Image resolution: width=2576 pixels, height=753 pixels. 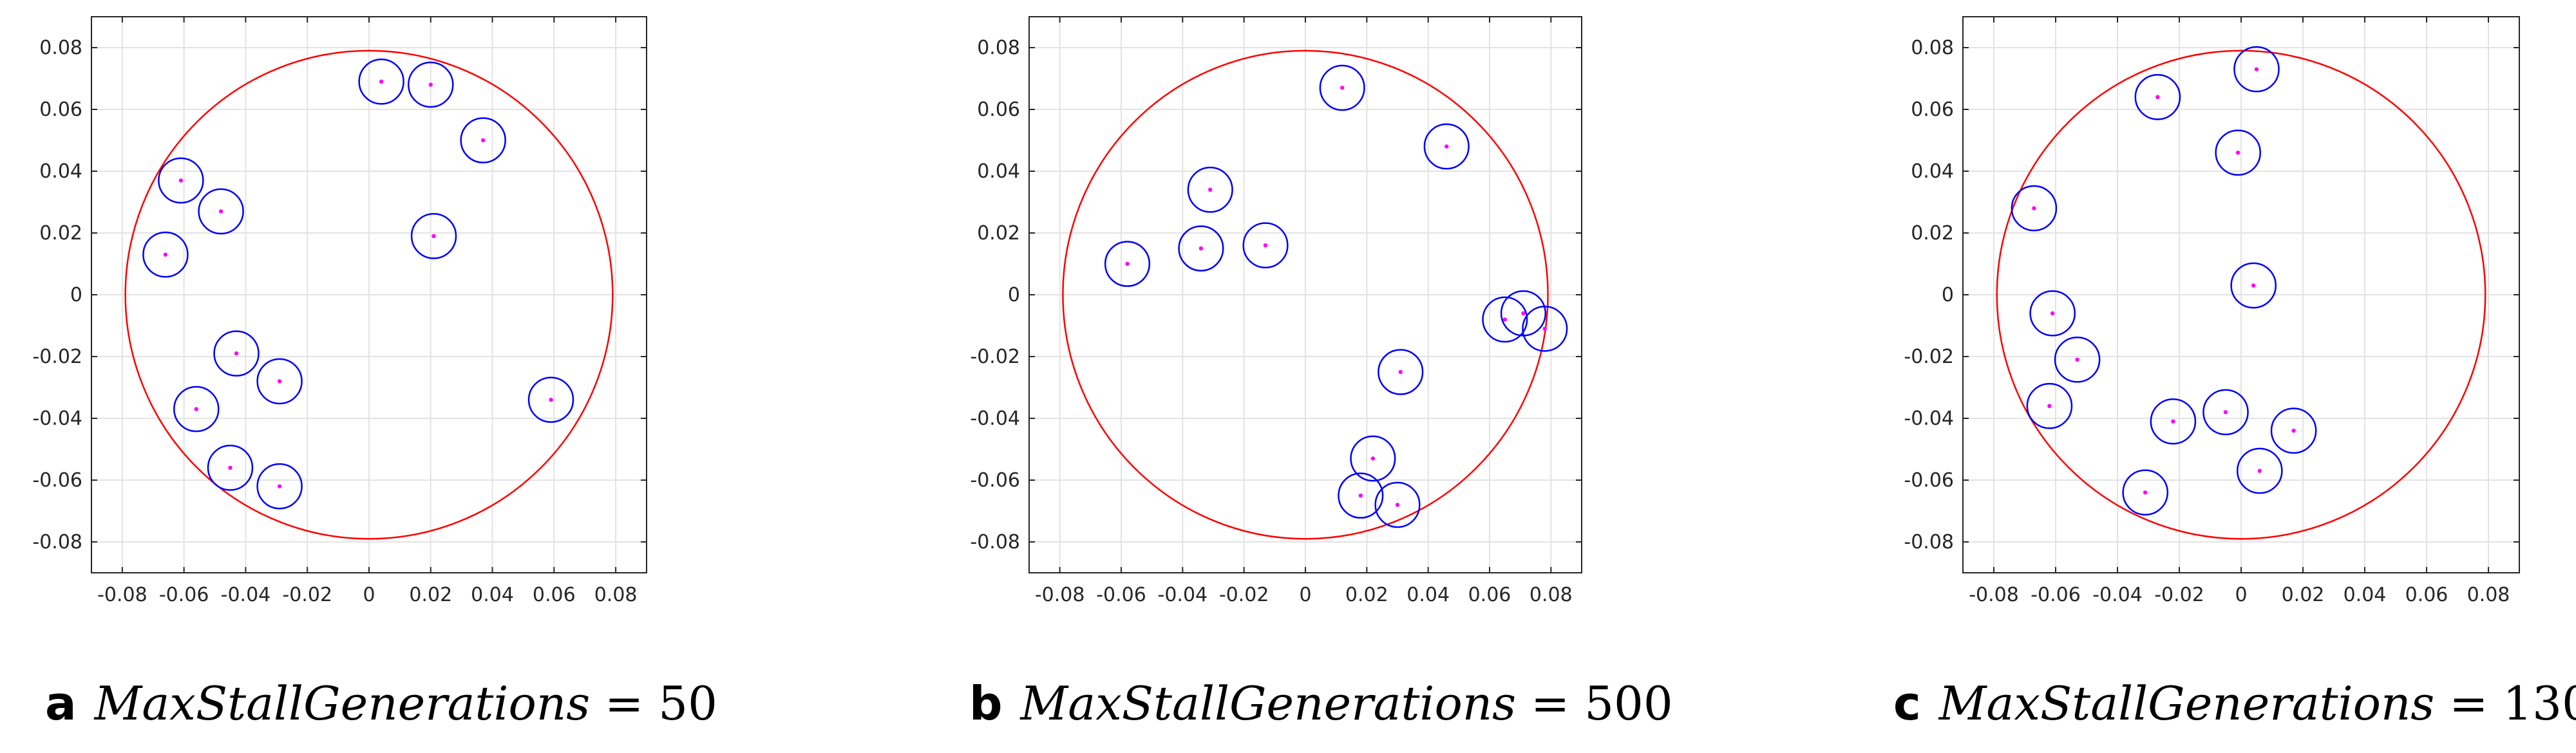 I want to click on caption-value: 500, so click(x=1628, y=703).